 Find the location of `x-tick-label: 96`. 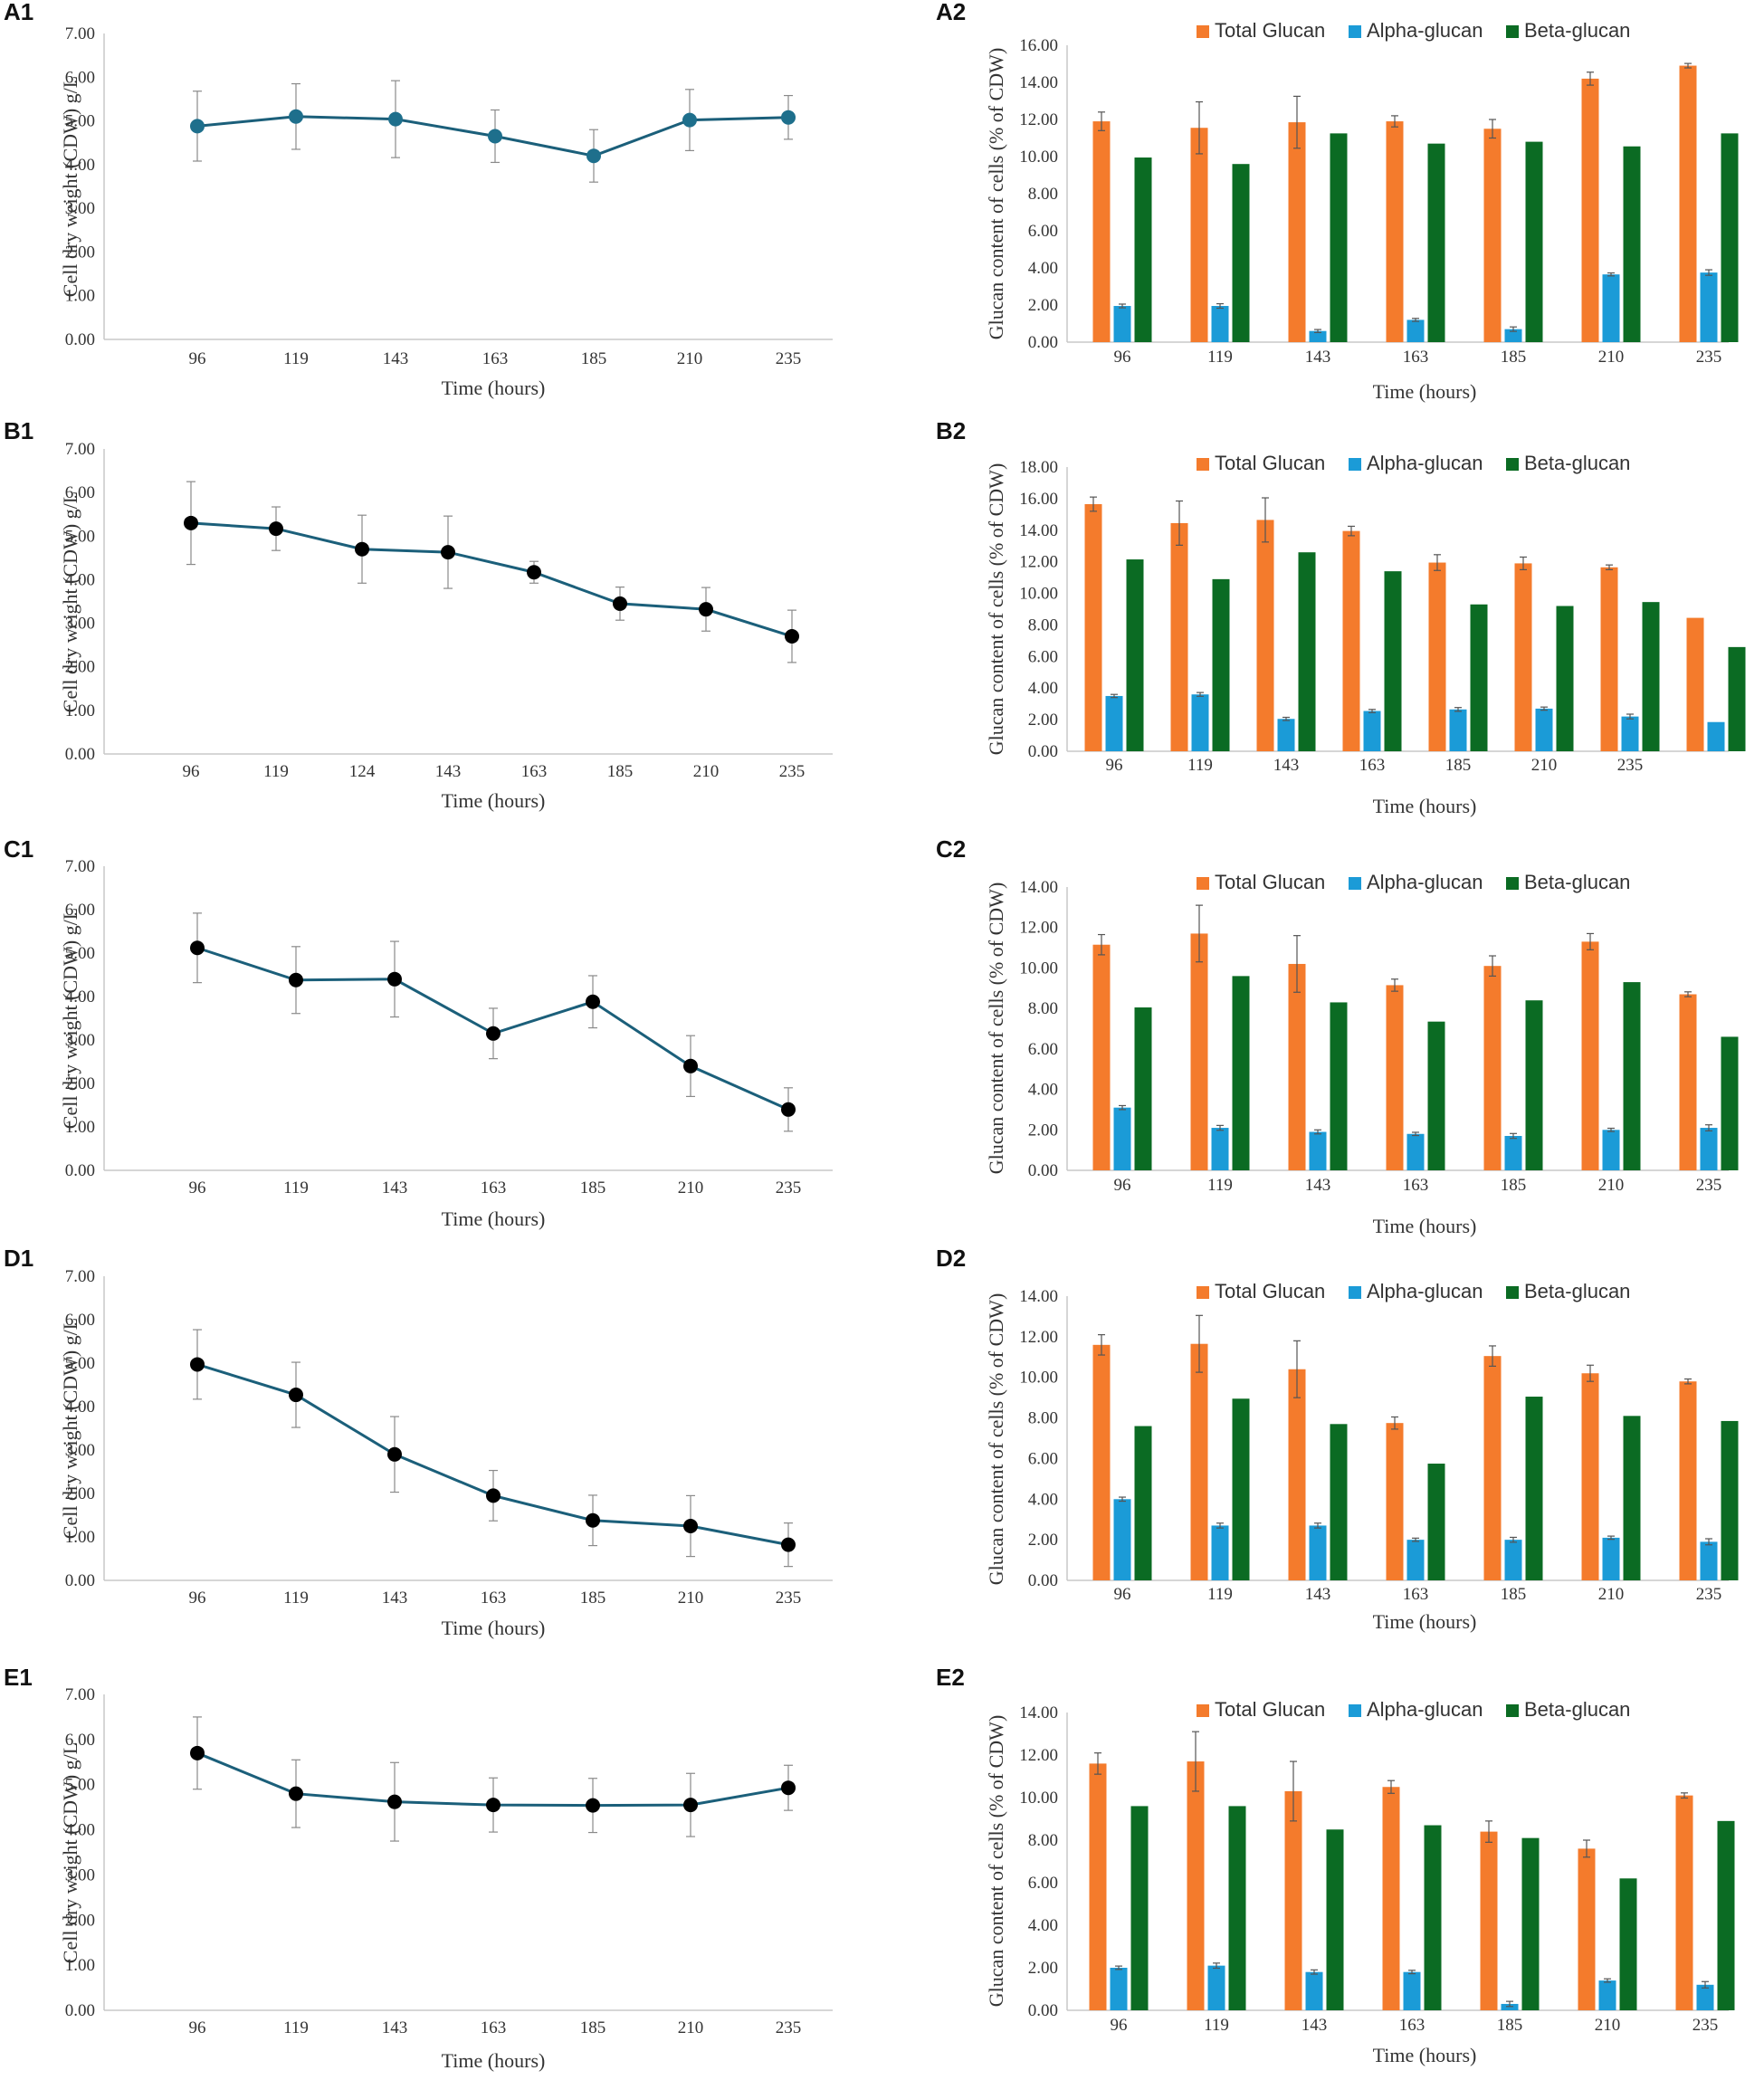

x-tick-label: 96 is located at coordinates (197, 358).